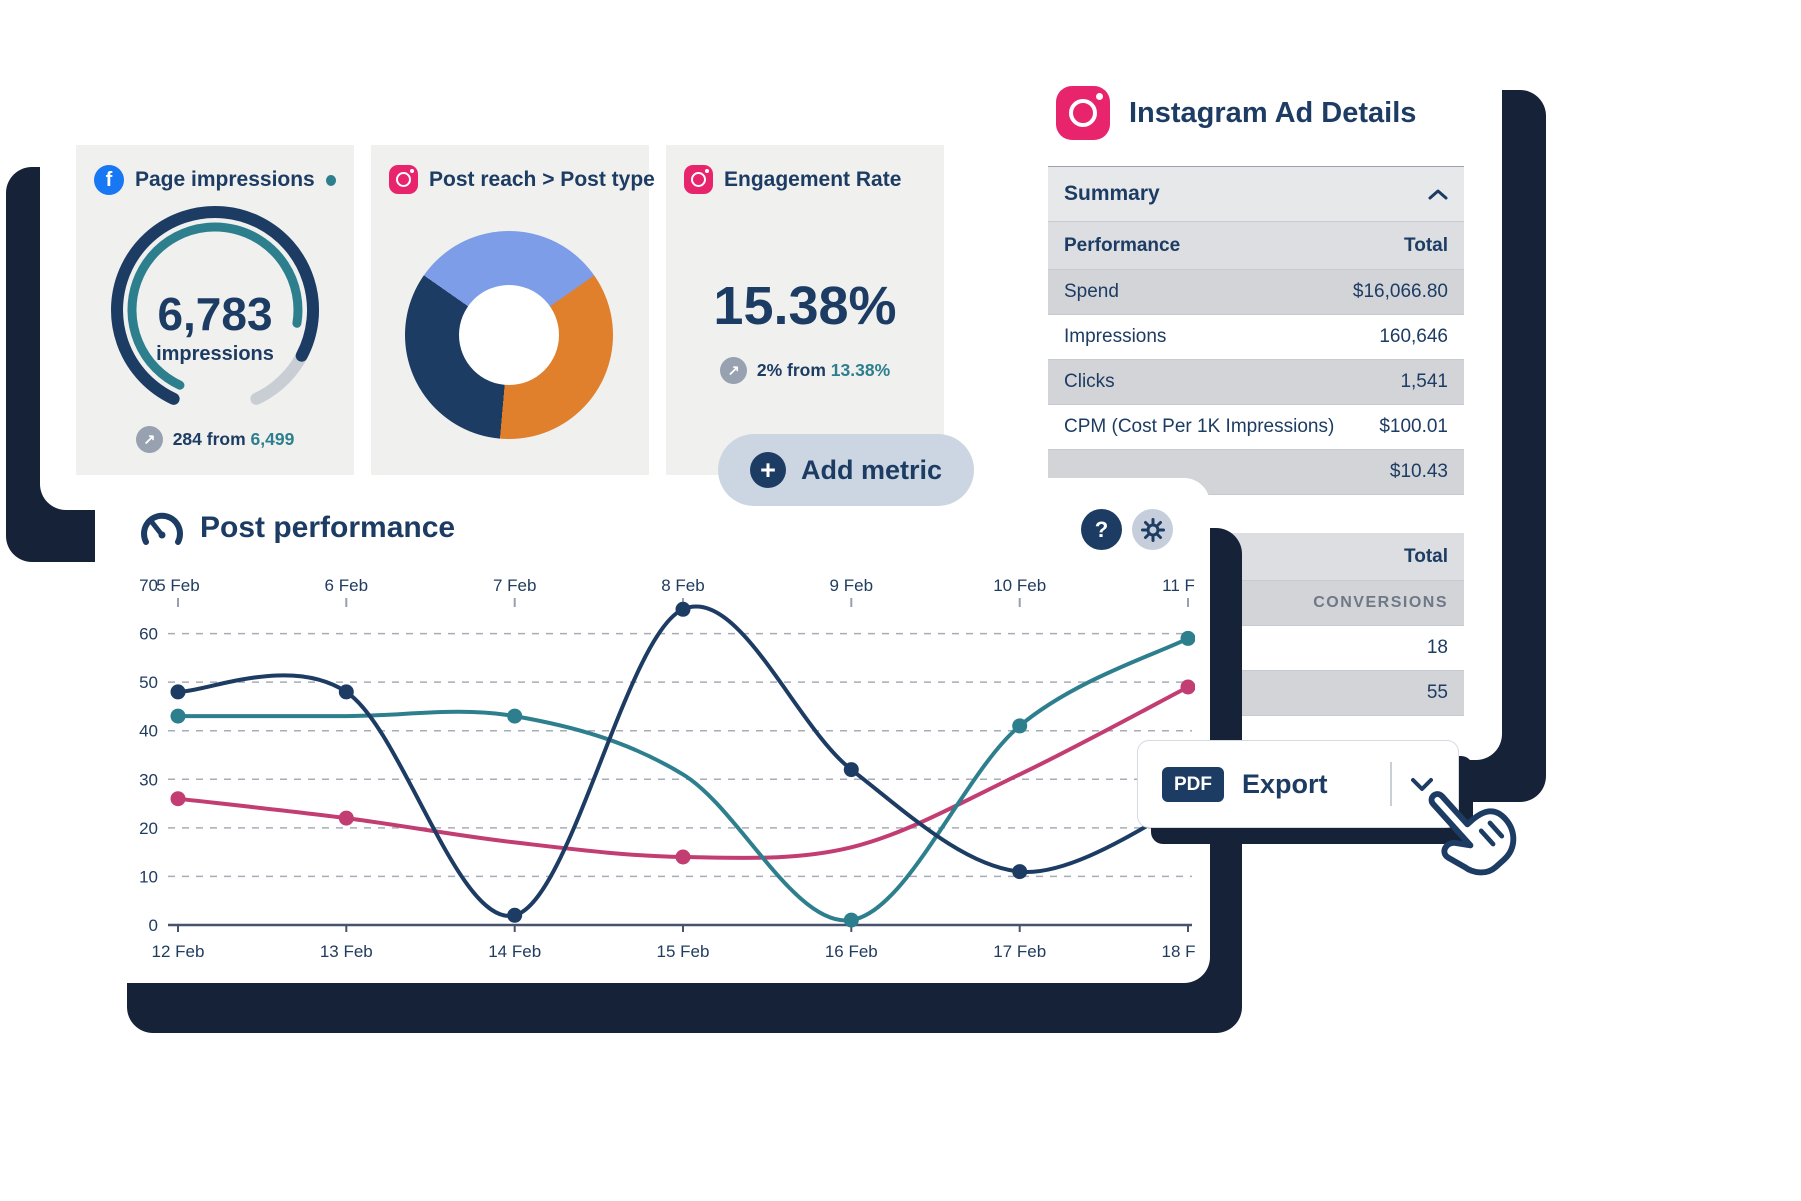 This screenshot has width=1801, height=1201. I want to click on svg-text: 30, so click(148, 779).